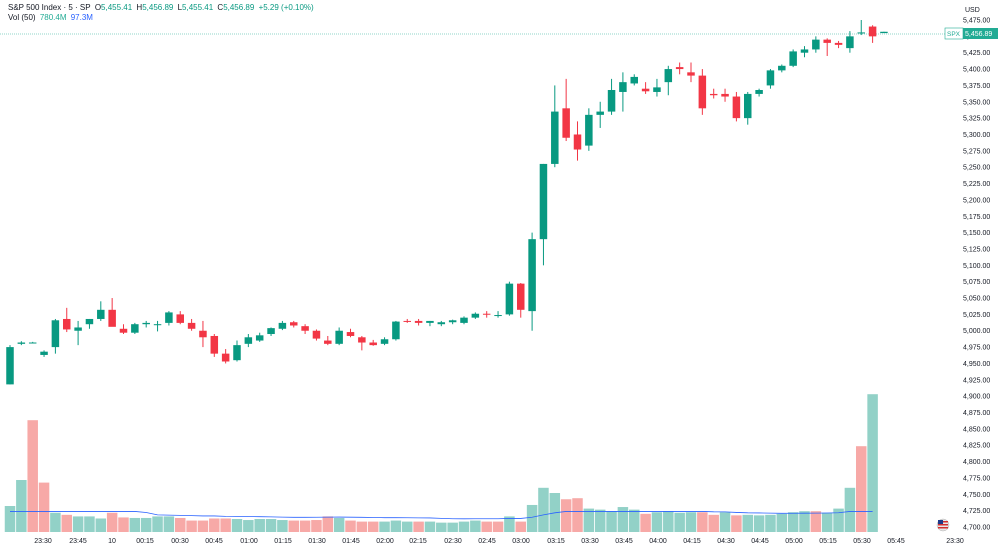  I want to click on time-tick-label: 00:45, so click(214, 541).